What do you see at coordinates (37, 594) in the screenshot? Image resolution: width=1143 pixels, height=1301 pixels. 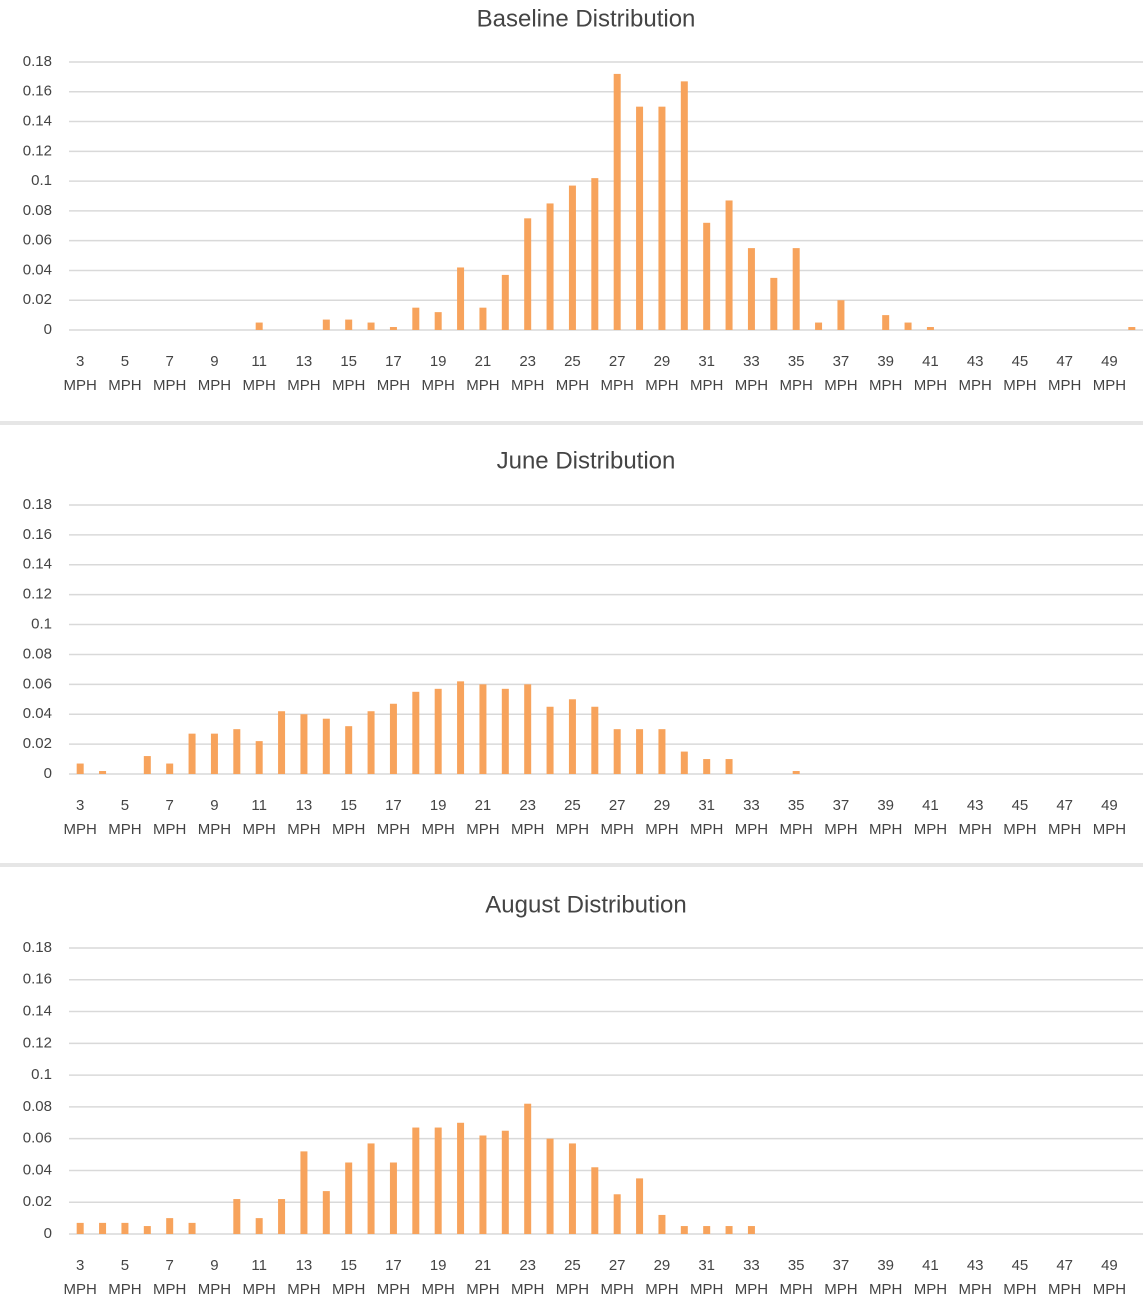 I see `y-tick-label: 0.12` at bounding box center [37, 594].